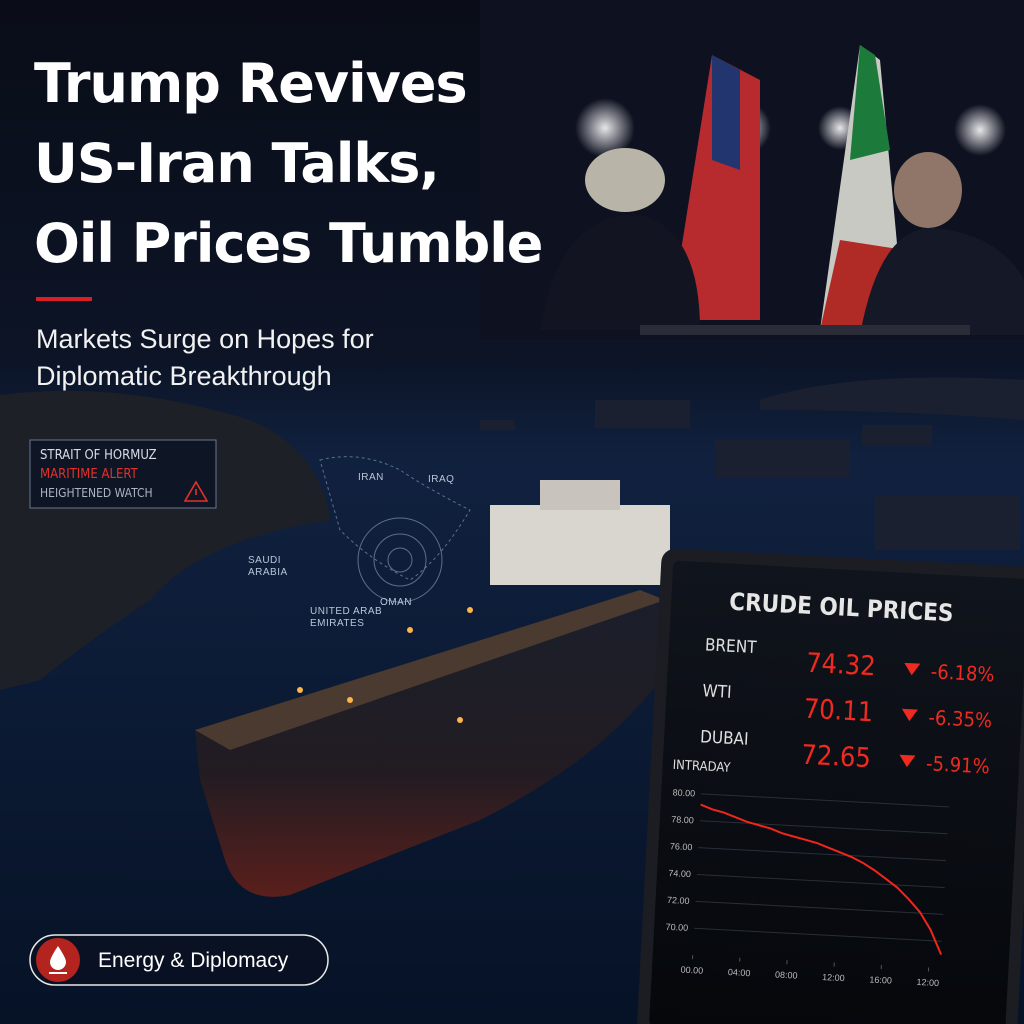  What do you see at coordinates (681, 846) in the screenshot?
I see `y-tick-label: 76.00` at bounding box center [681, 846].